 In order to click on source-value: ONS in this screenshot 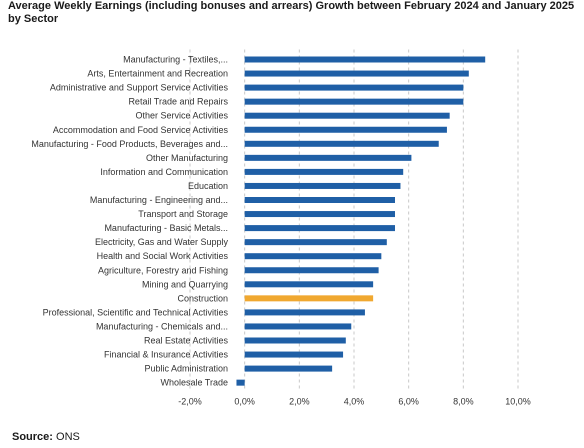, I will do `click(68, 437)`.